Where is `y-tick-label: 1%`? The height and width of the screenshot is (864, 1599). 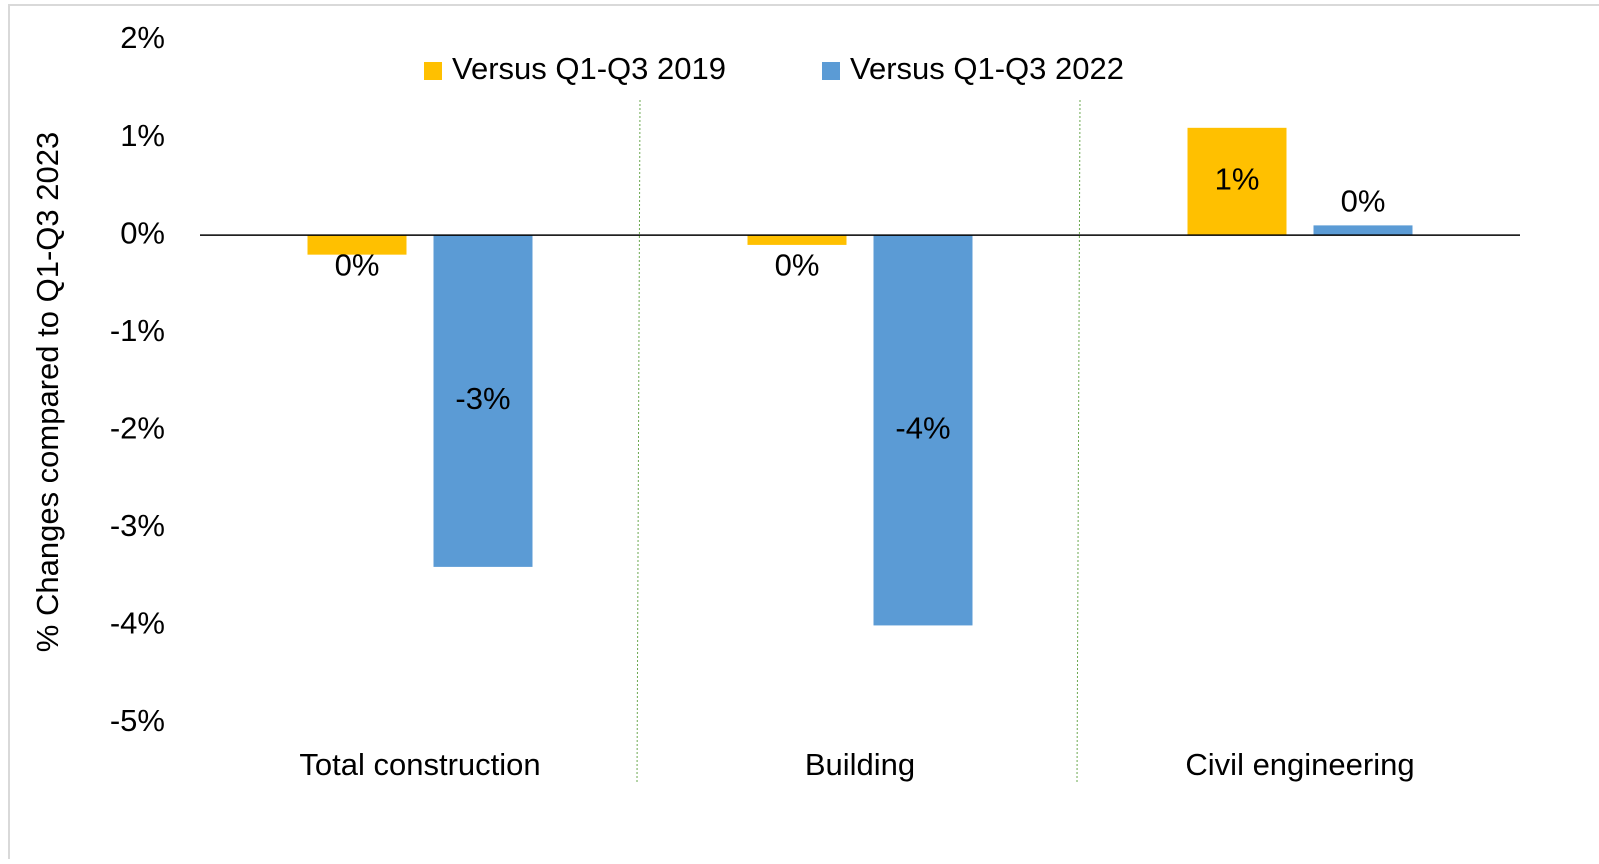
y-tick-label: 1% is located at coordinates (142, 135).